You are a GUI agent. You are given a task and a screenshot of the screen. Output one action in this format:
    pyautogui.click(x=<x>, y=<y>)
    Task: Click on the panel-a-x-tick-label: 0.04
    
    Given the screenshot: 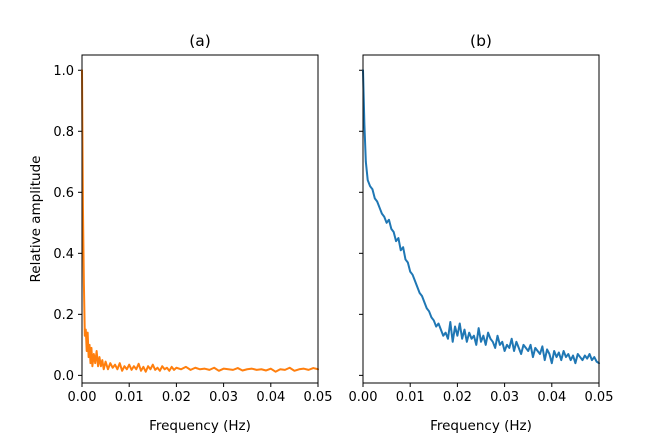 What is the action you would take?
    pyautogui.click(x=270, y=397)
    